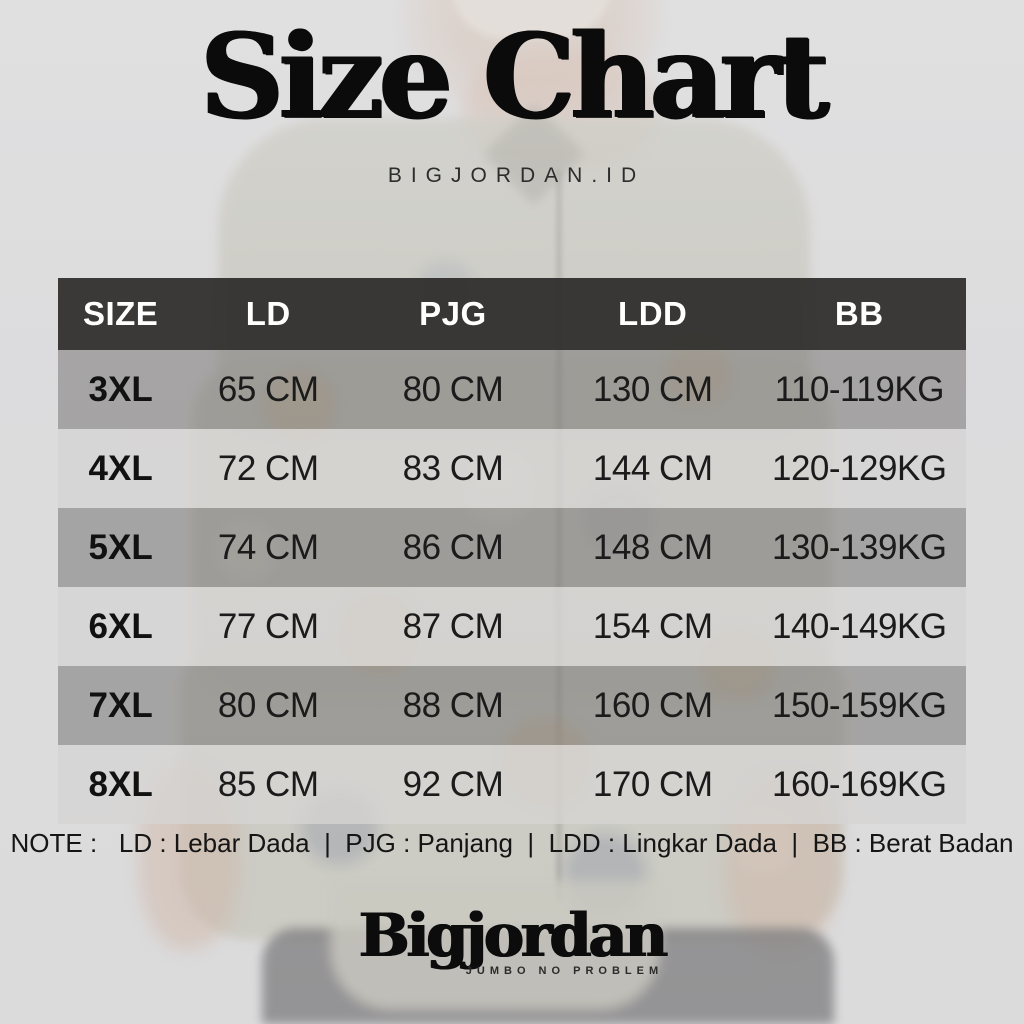  I want to click on footer-tagline: JUMBO NO PROBLEM, so click(564, 971).